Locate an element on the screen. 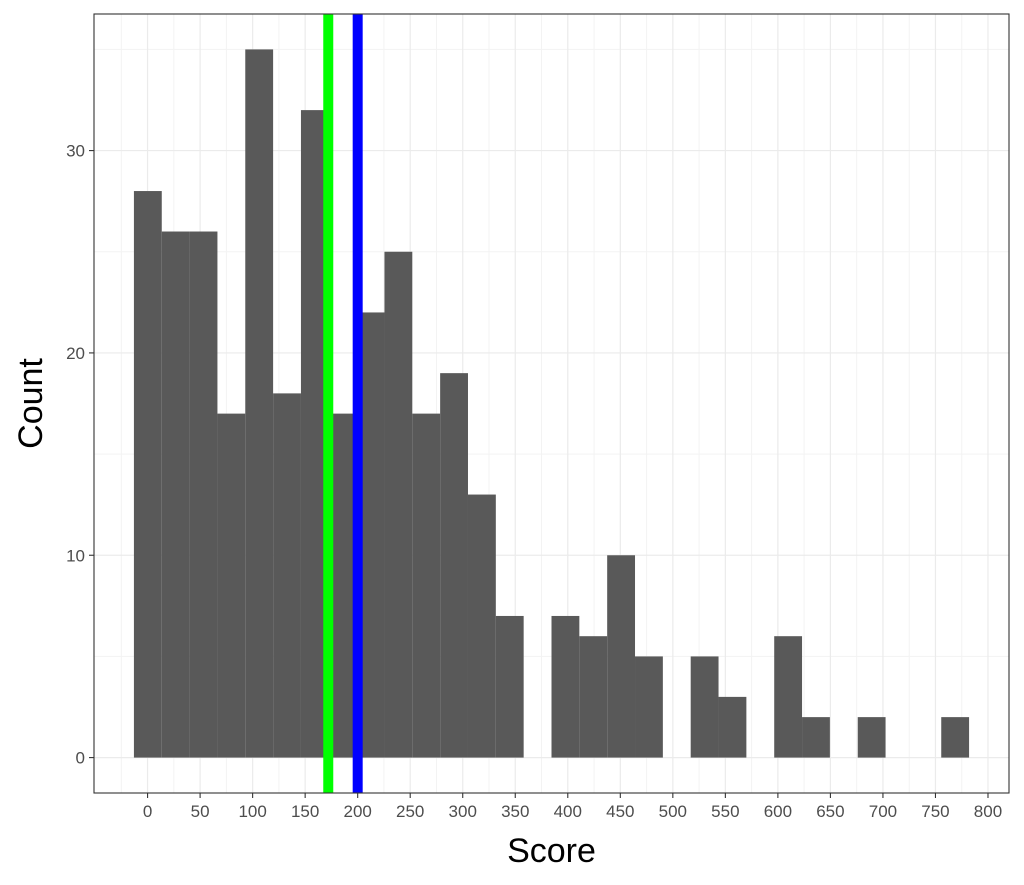 Image resolution: width=1024 pixels, height=885 pixels. x-tick-label: 600 is located at coordinates (778, 811).